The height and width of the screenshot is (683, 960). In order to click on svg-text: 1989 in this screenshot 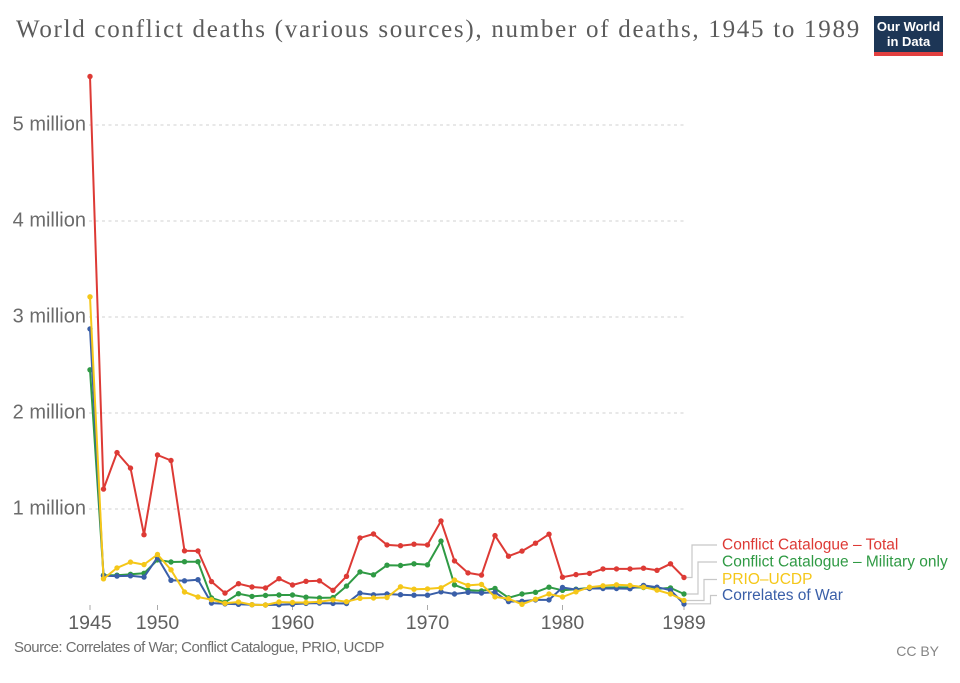, I will do `click(683, 623)`.